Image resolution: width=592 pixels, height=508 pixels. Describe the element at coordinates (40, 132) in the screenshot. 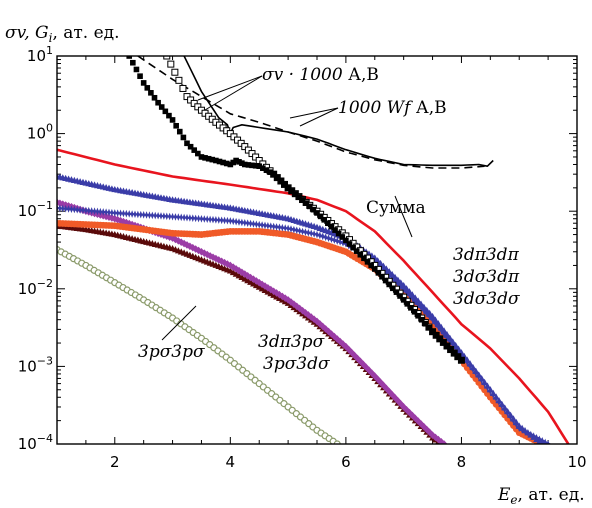

I see `y-tick-label: 10⁰` at that location.